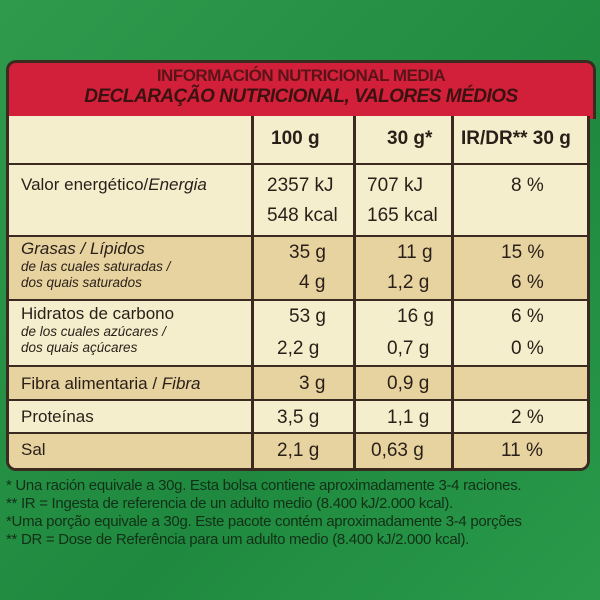 The height and width of the screenshot is (600, 600). I want to click on row-label: Hidratos de carbono, so click(98, 313).